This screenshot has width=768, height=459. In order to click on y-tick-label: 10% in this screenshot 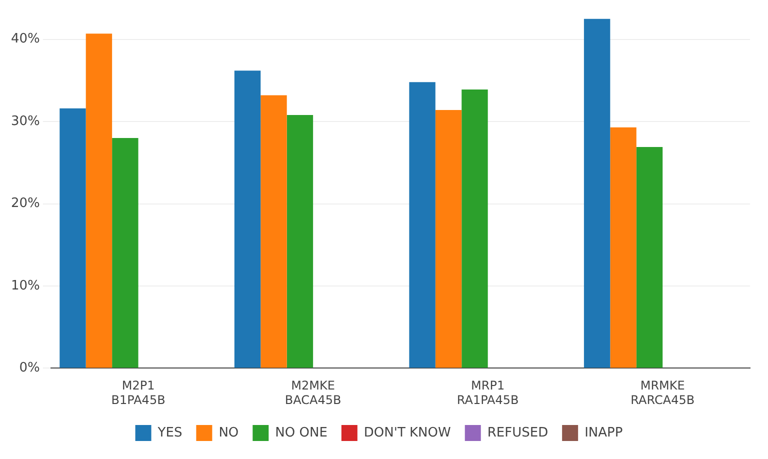, I will do `click(25, 286)`.